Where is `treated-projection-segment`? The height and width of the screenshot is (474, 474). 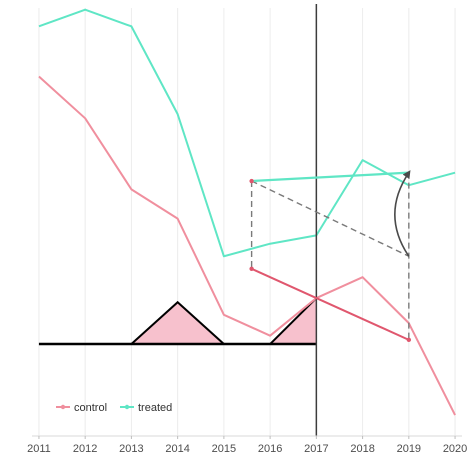 treated-projection-segment is located at coordinates (330, 177).